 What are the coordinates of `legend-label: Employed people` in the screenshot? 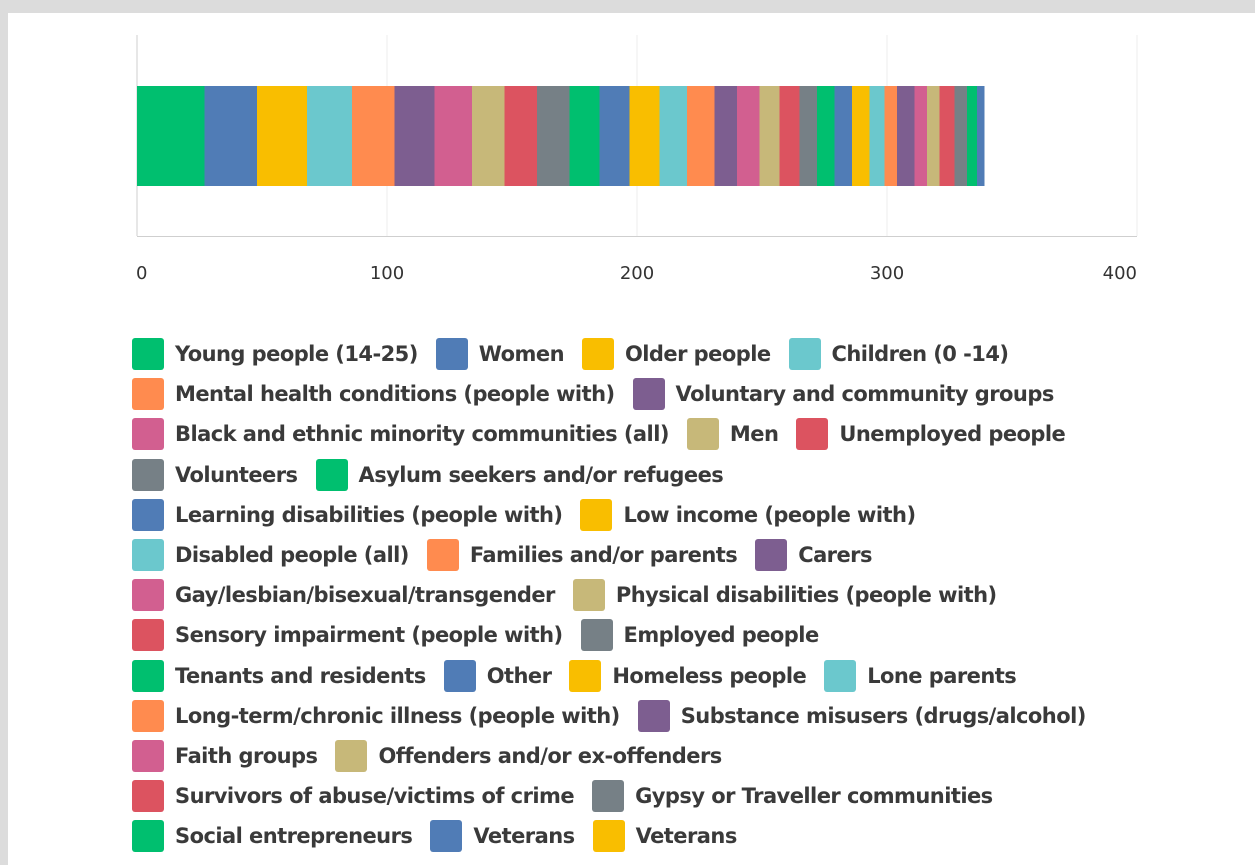 It's located at (721, 635).